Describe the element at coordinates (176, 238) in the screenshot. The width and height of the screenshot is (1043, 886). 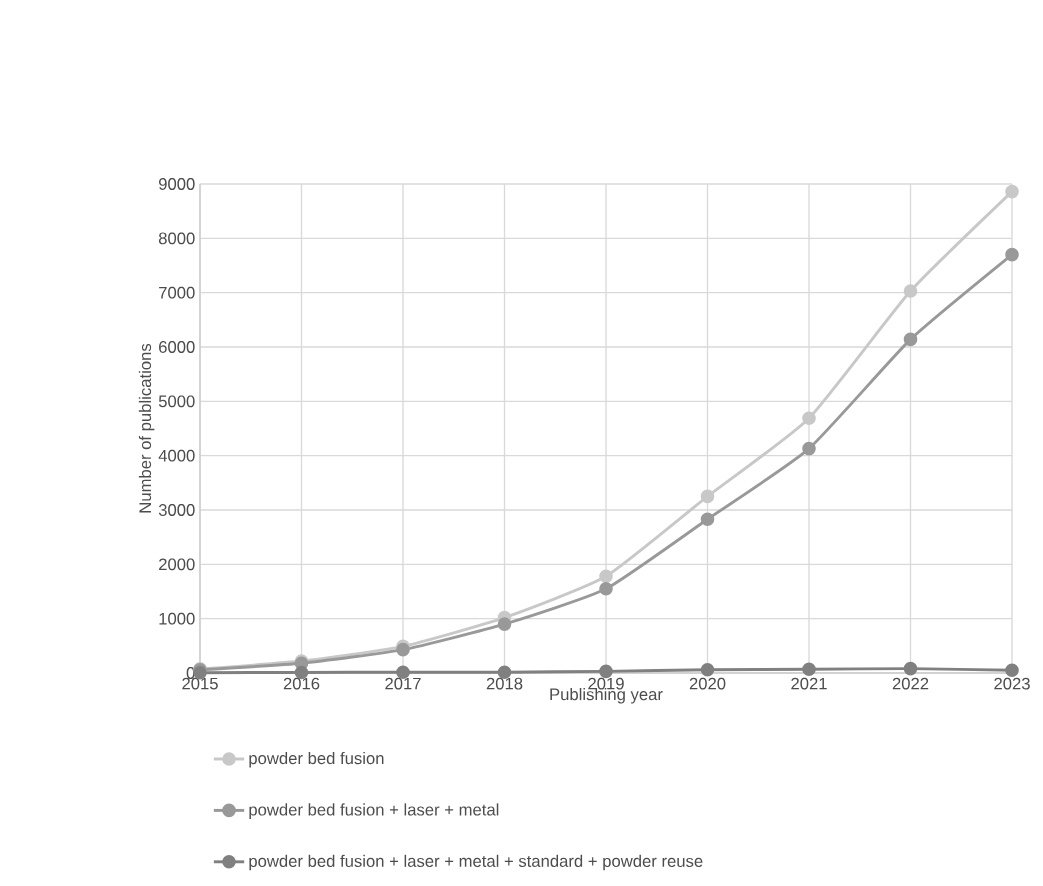
I see `y-tick-label: 8000` at that location.